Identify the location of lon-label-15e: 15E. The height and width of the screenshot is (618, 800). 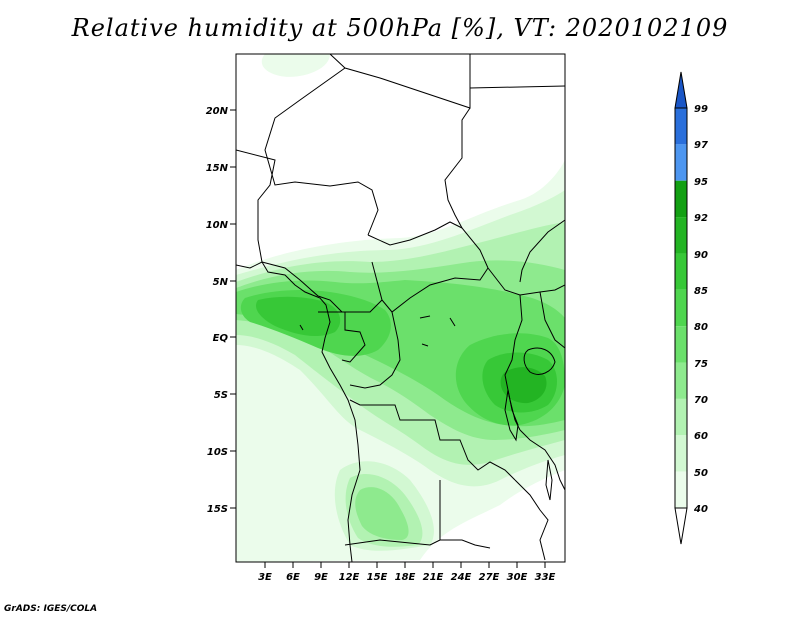
(377, 577).